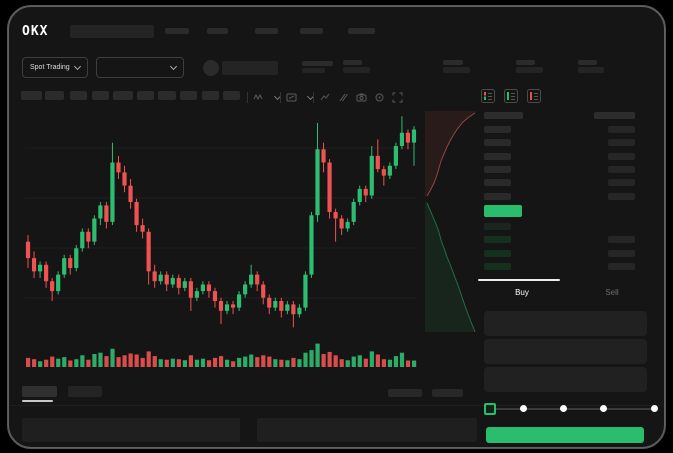 The width and height of the screenshot is (673, 453). What do you see at coordinates (488, 96) in the screenshot?
I see `orderbook-combined-icon` at bounding box center [488, 96].